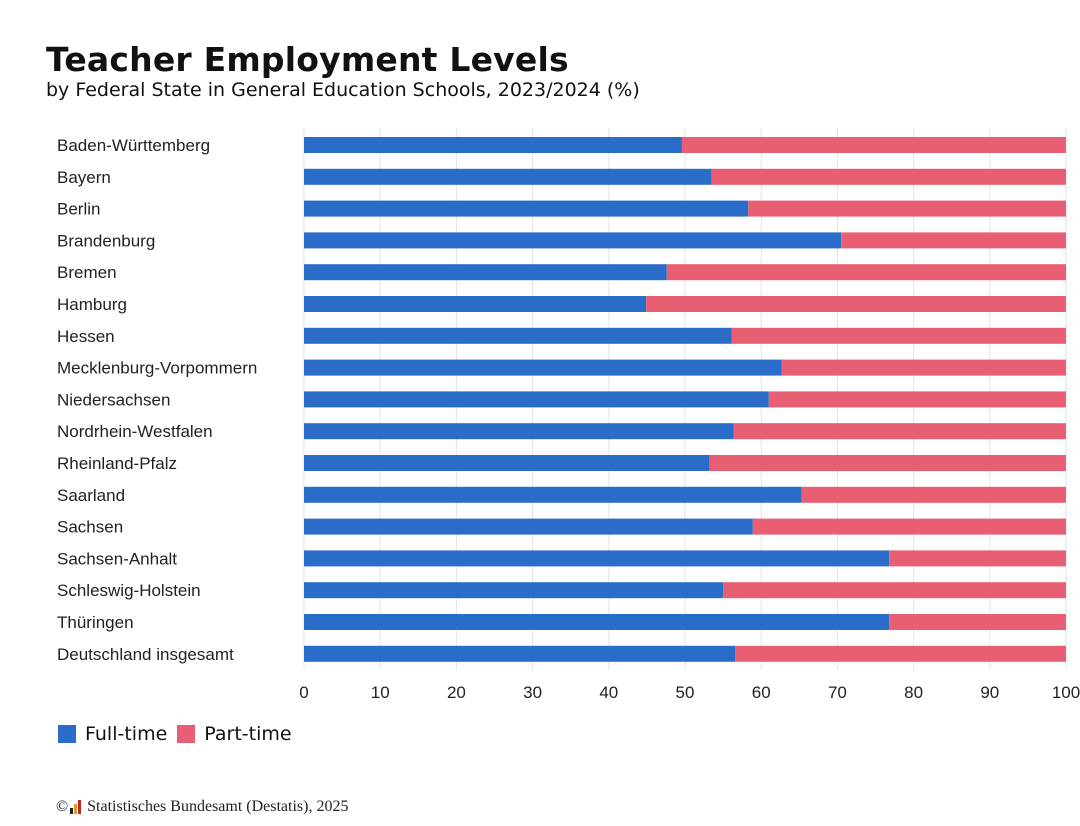  I want to click on legend-label-full-time: Full-time, so click(126, 734).